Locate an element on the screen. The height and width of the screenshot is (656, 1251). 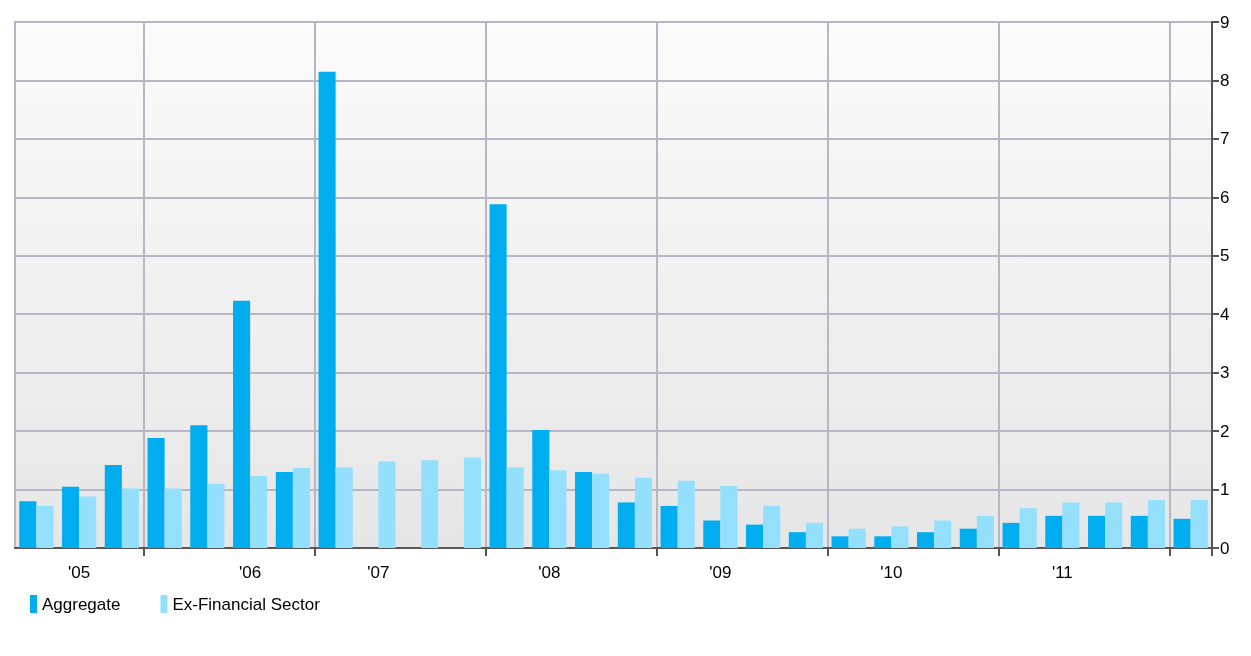
y-tick-label: 6 is located at coordinates (1225, 197).